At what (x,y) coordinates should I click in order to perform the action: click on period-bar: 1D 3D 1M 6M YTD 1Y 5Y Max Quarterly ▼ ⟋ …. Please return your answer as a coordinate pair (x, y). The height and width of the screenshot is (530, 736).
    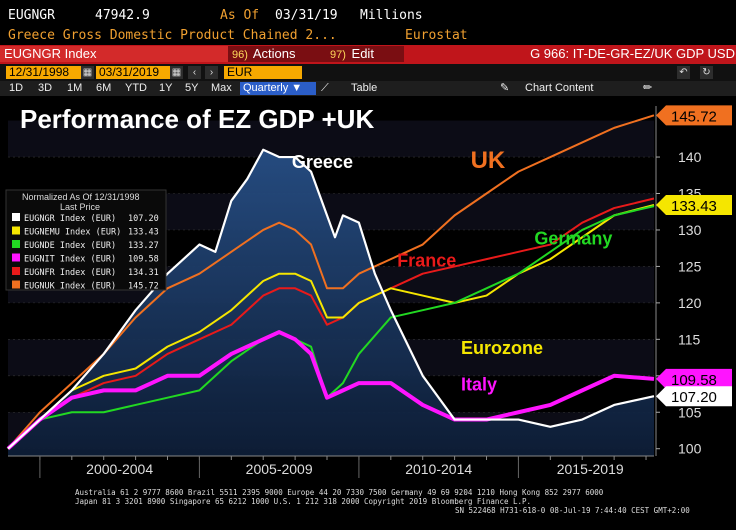
    Looking at the image, I should click on (368, 88).